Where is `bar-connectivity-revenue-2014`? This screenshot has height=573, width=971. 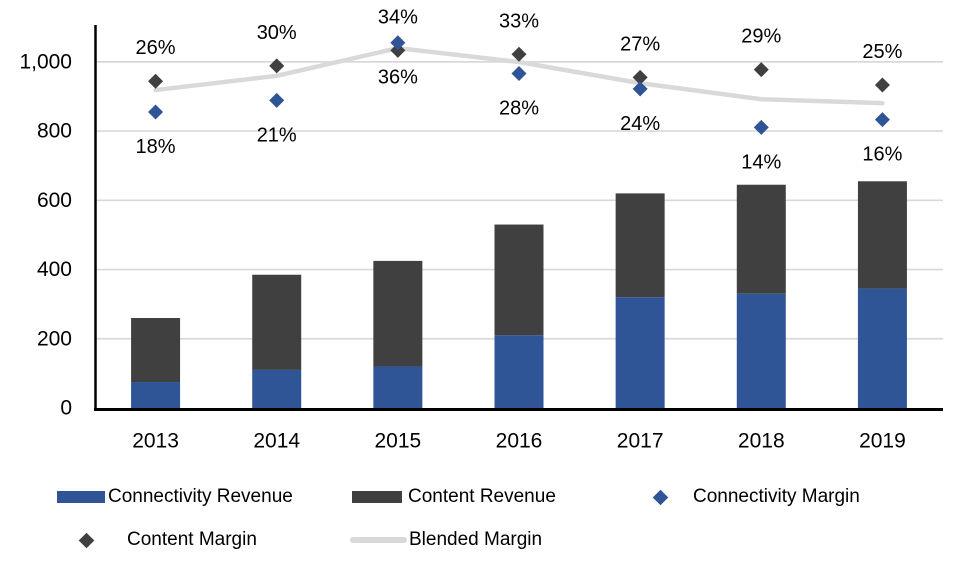 bar-connectivity-revenue-2014 is located at coordinates (277, 388).